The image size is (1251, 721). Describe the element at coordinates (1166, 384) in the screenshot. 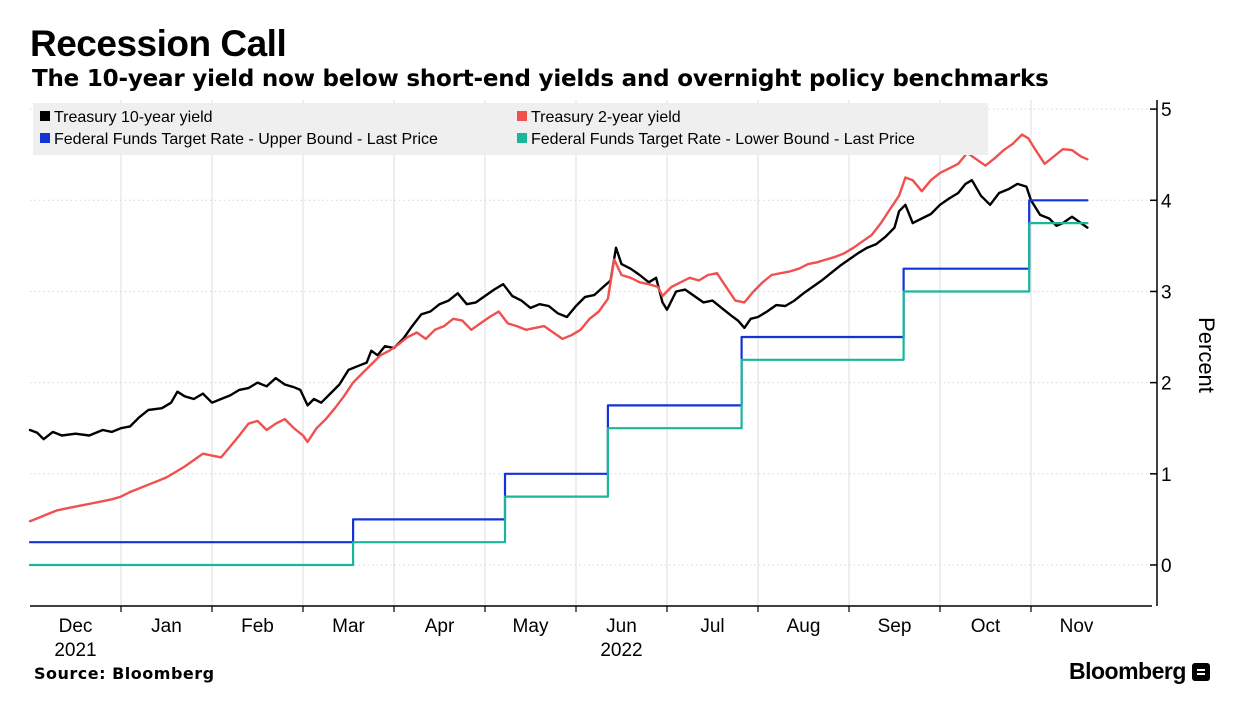

I see `y-tick-label: 2` at that location.